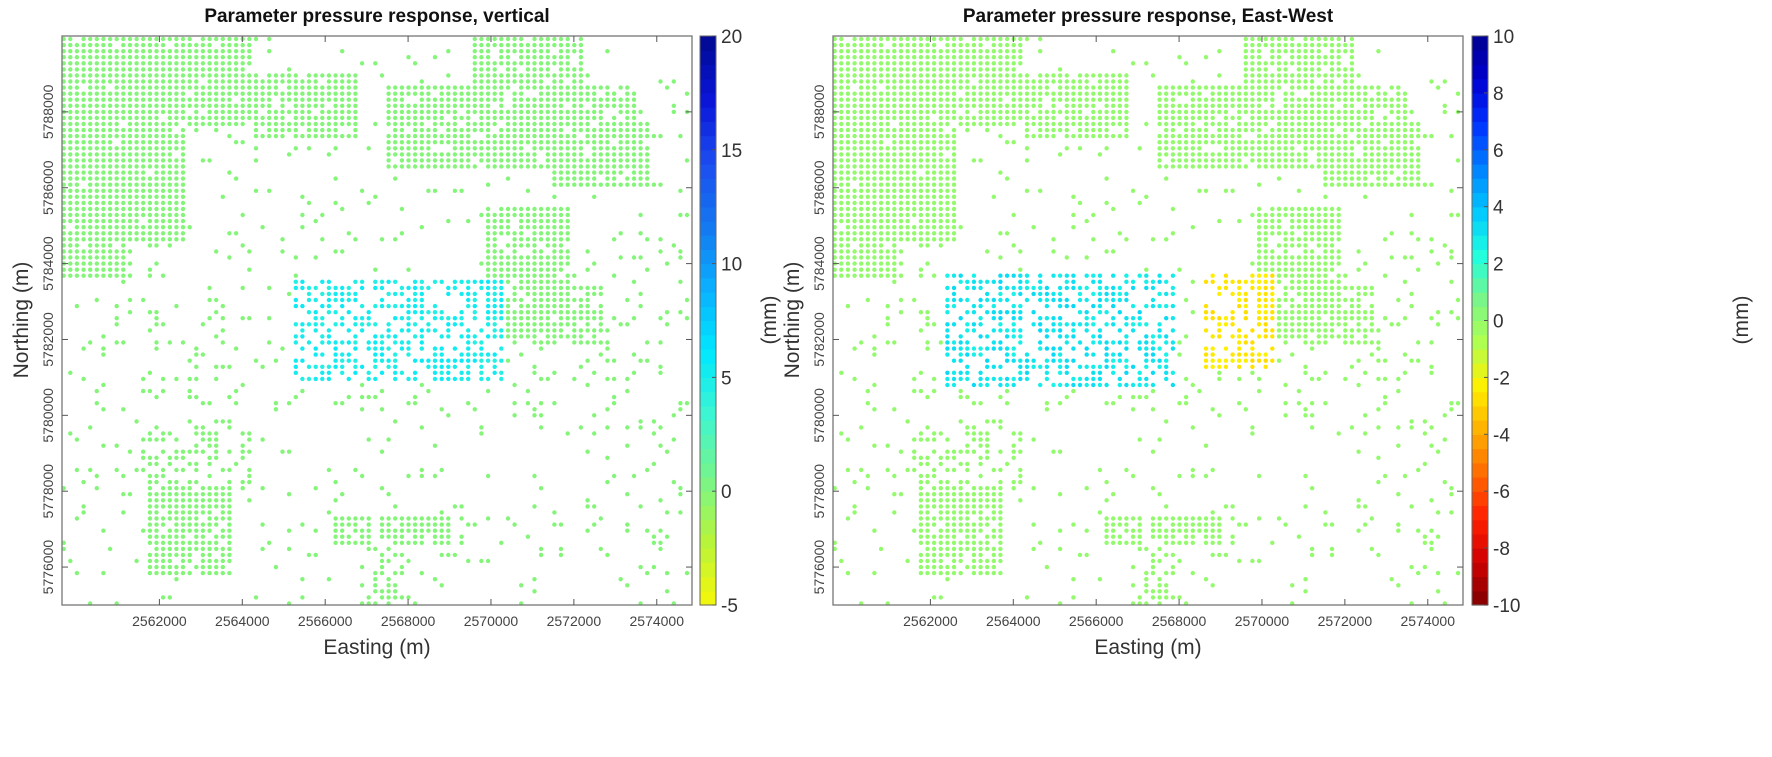 Image resolution: width=1772 pixels, height=757 pixels. Describe the element at coordinates (708, 228) in the screenshot. I see `colorbar-segment` at that location.